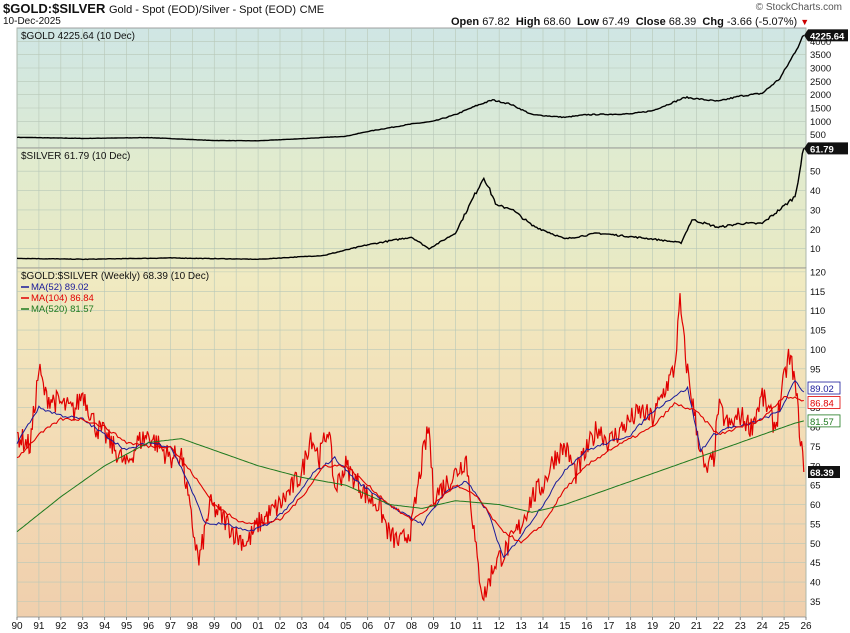  What do you see at coordinates (820, 95) in the screenshot?
I see `y-tick-label: 2000` at bounding box center [820, 95].